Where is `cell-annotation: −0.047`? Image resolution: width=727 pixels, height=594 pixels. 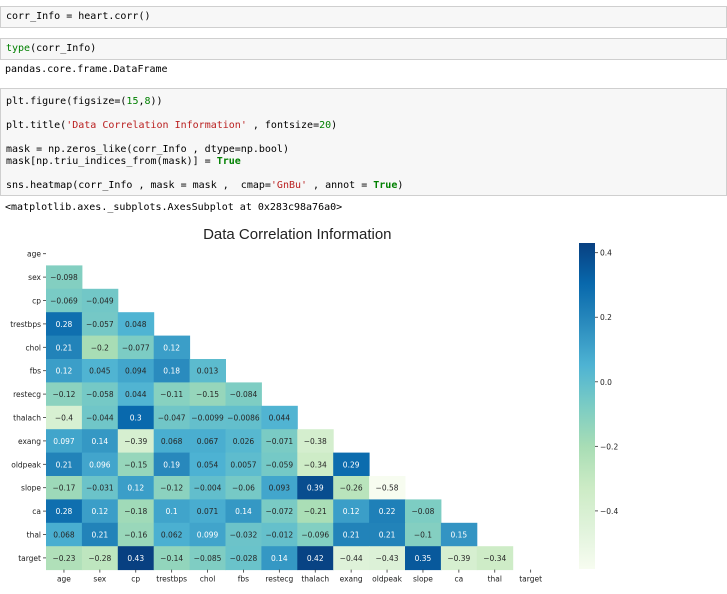
cell-annotation: −0.047 is located at coordinates (172, 418).